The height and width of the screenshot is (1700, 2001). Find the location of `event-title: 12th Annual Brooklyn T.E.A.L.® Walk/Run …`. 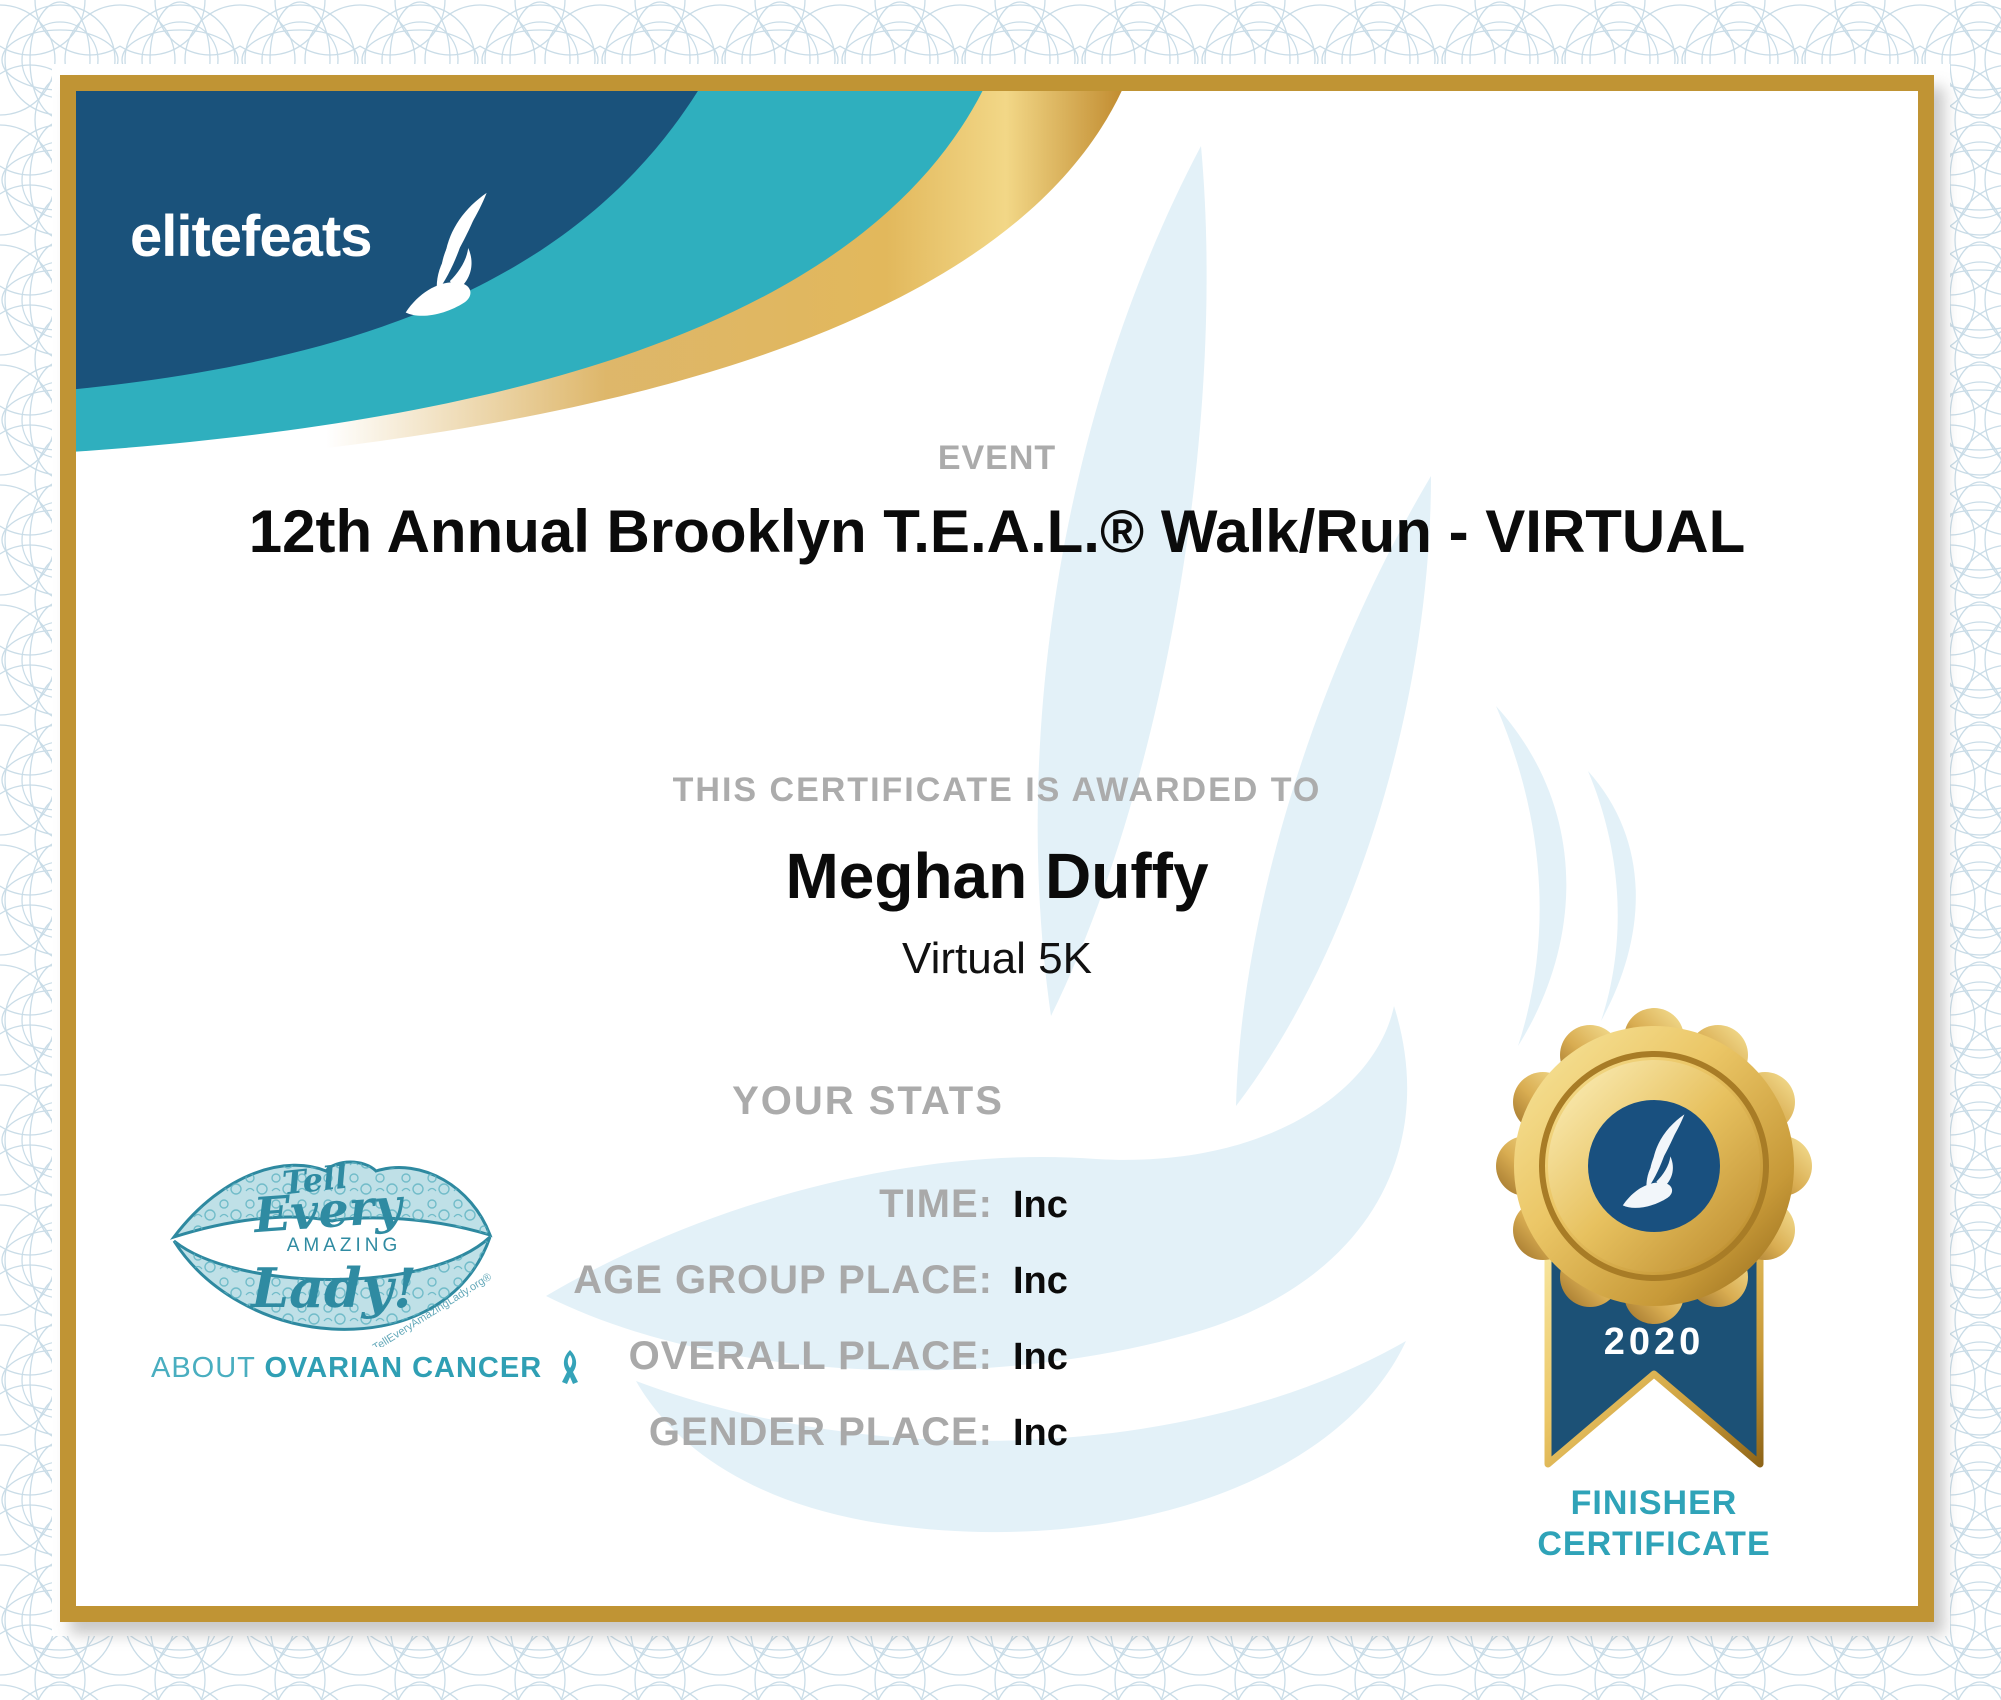

event-title: 12th Annual Brooklyn T.E.A.L.® Walk/Run … is located at coordinates (997, 531).